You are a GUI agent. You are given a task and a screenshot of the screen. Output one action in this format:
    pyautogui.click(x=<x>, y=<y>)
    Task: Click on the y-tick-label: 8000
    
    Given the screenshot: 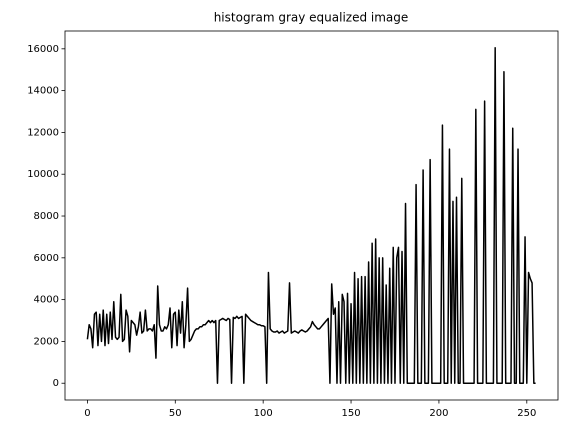 What is the action you would take?
    pyautogui.click(x=46, y=216)
    